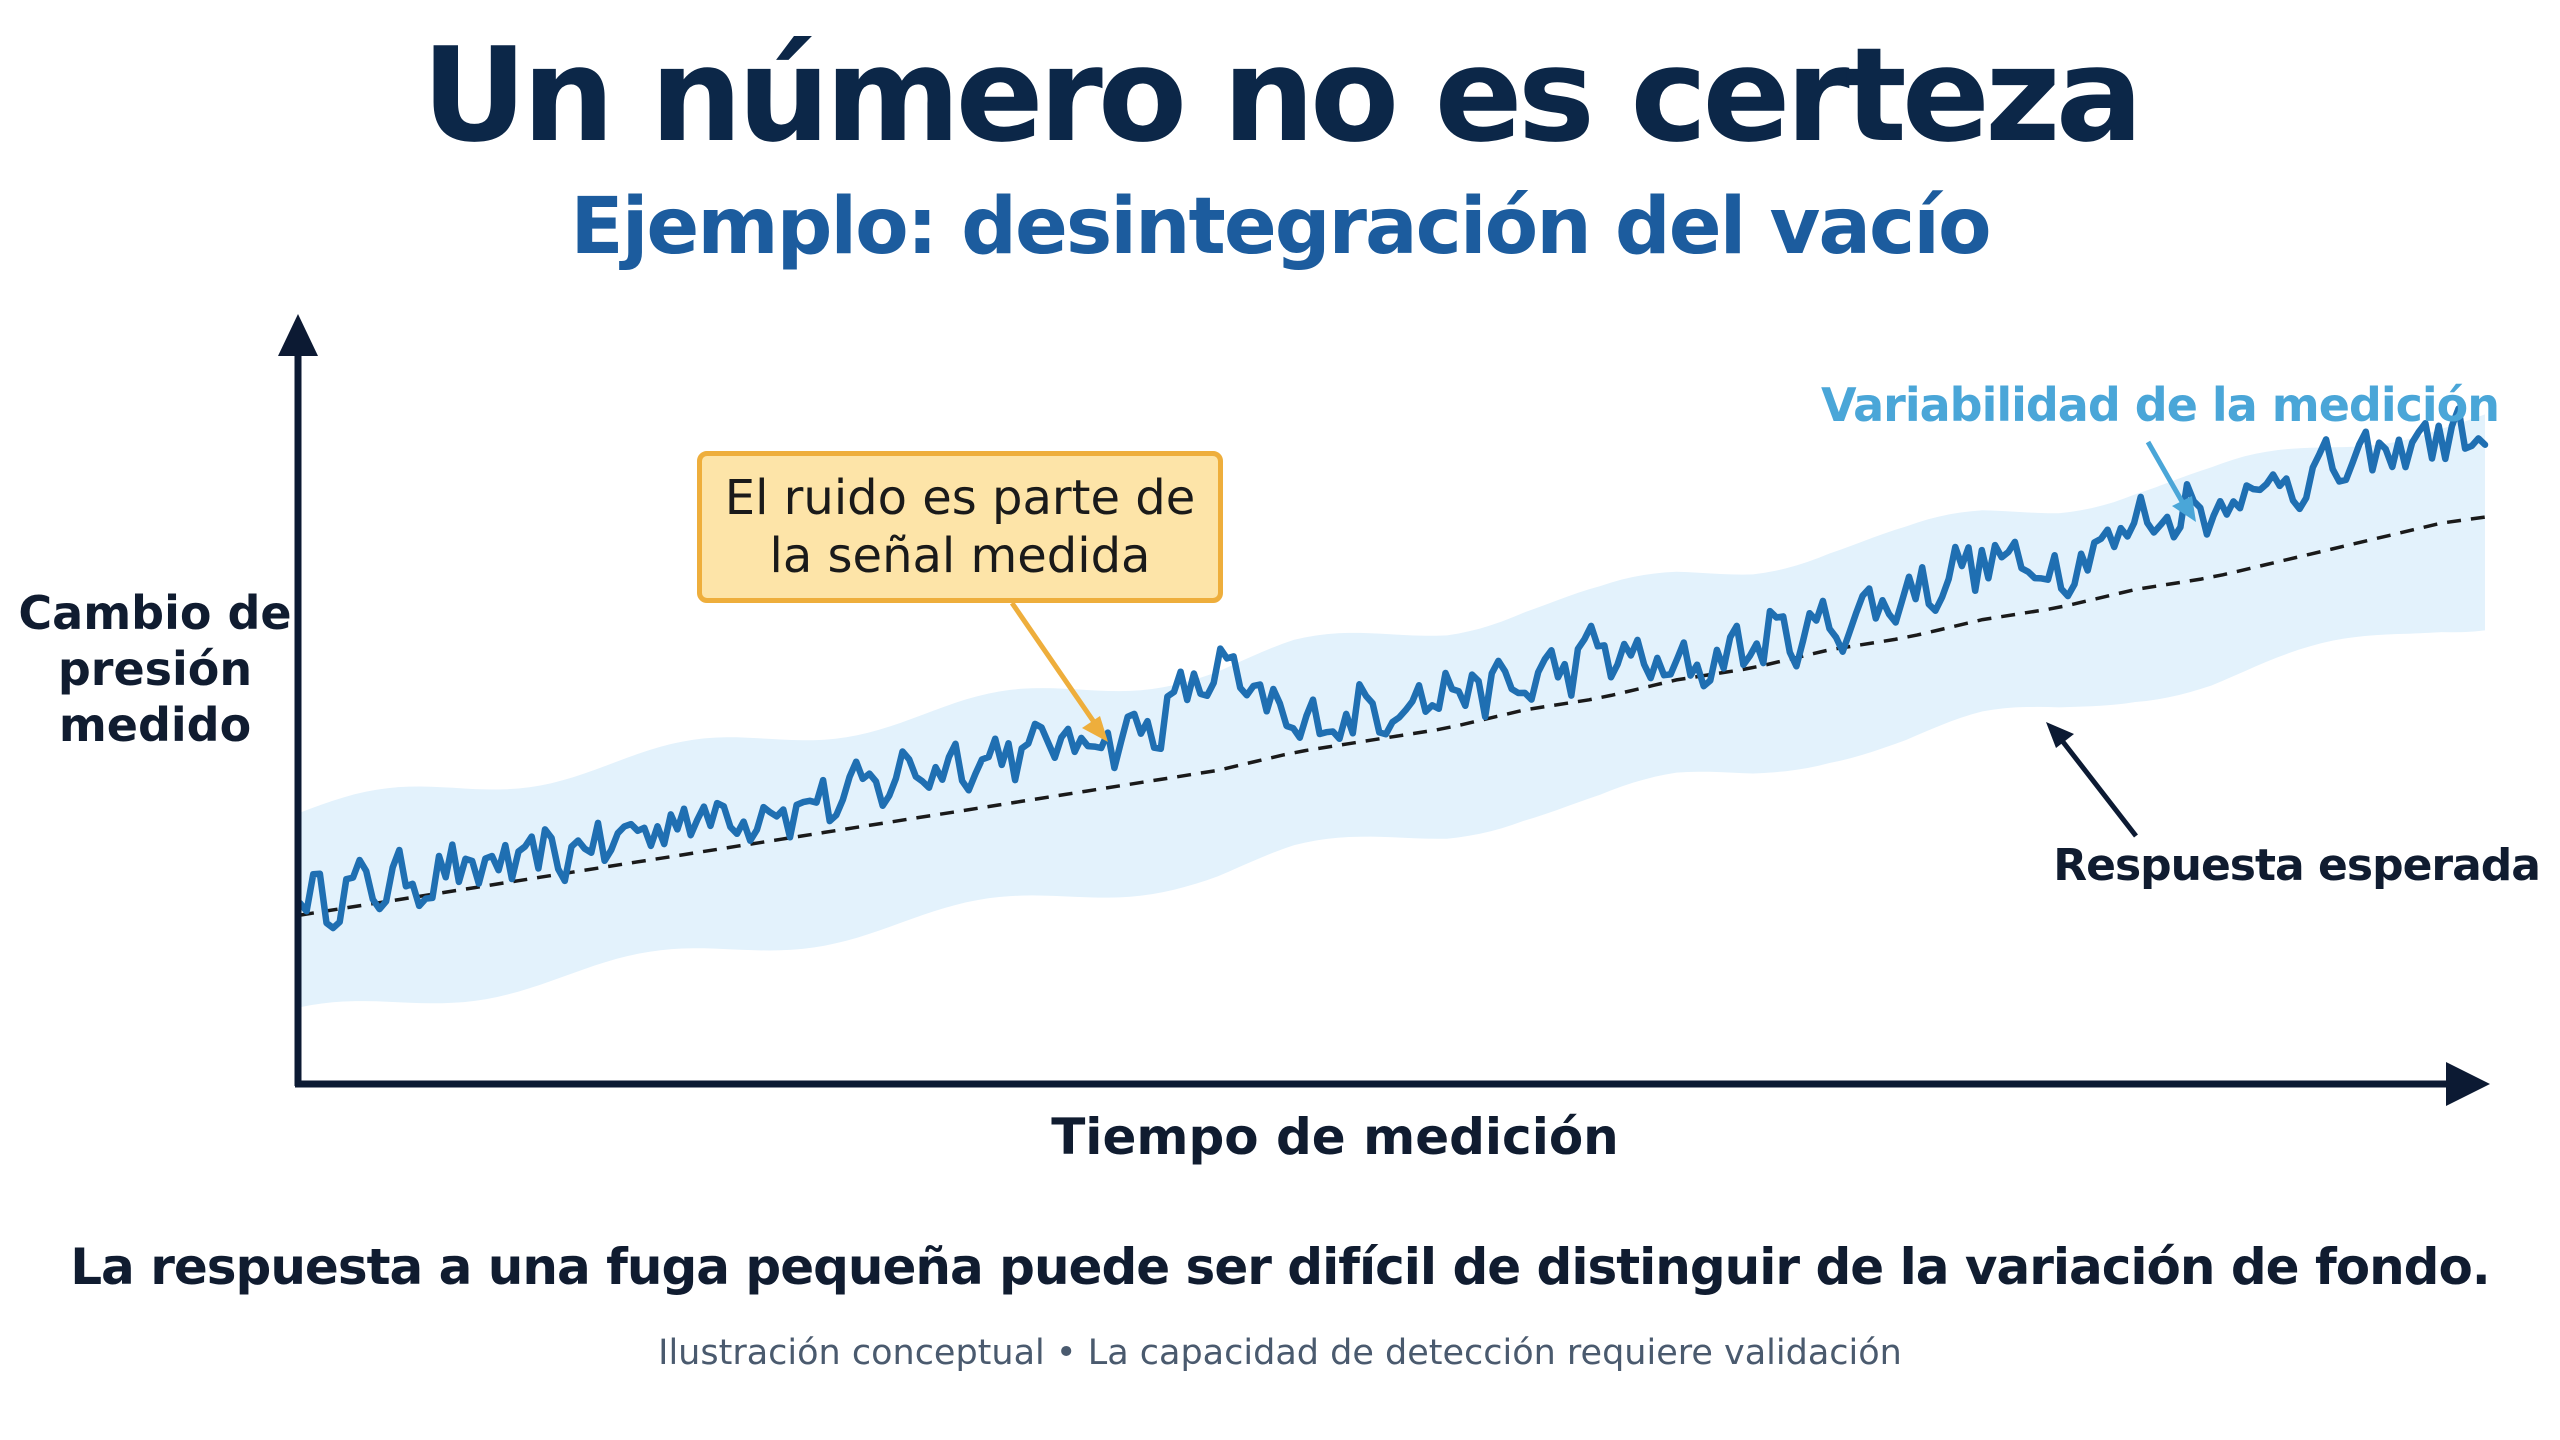 The height and width of the screenshot is (1440, 2560). Describe the element at coordinates (155, 669) in the screenshot. I see `y-axis-label: Cambio de presión medido` at that location.